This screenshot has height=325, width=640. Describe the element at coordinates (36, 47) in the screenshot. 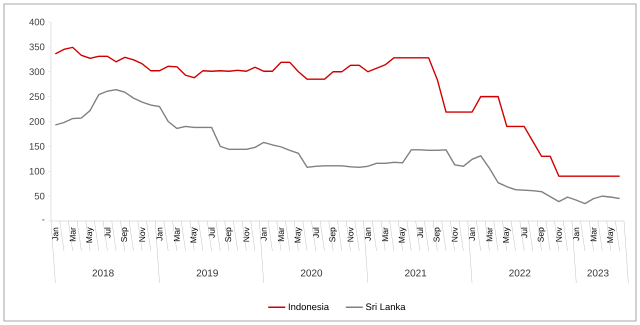

I see `y-tick-label: 350` at that location.